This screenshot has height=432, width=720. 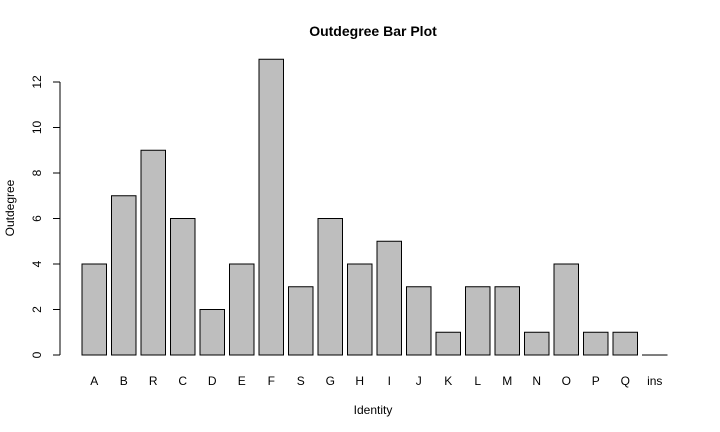 I want to click on x-tick-label: O, so click(x=566, y=381).